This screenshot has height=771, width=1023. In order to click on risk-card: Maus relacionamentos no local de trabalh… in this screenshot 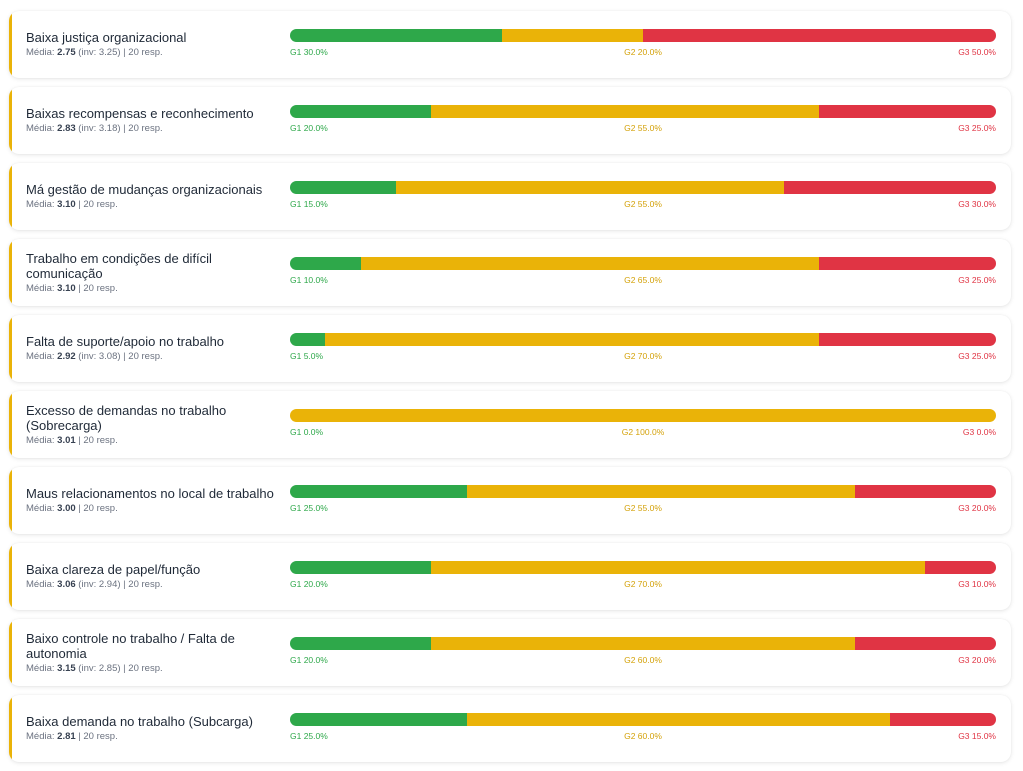, I will do `click(510, 500)`.